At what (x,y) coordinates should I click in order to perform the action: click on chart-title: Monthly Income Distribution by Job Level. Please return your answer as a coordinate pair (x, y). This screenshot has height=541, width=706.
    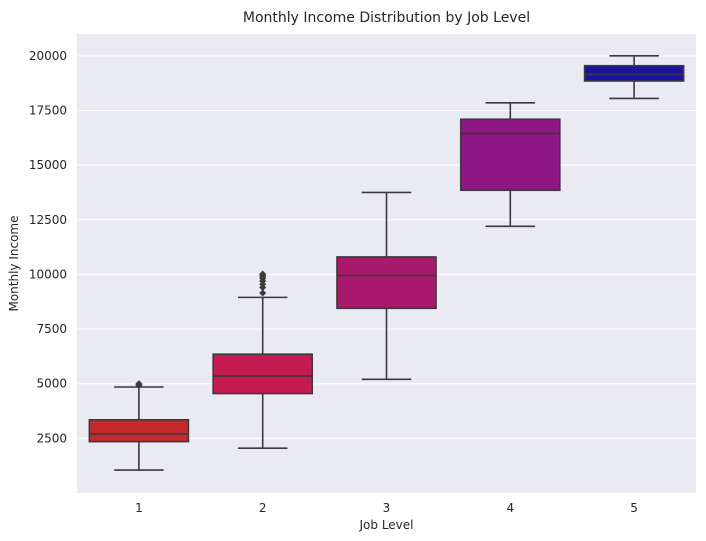
    Looking at the image, I should click on (386, 18).